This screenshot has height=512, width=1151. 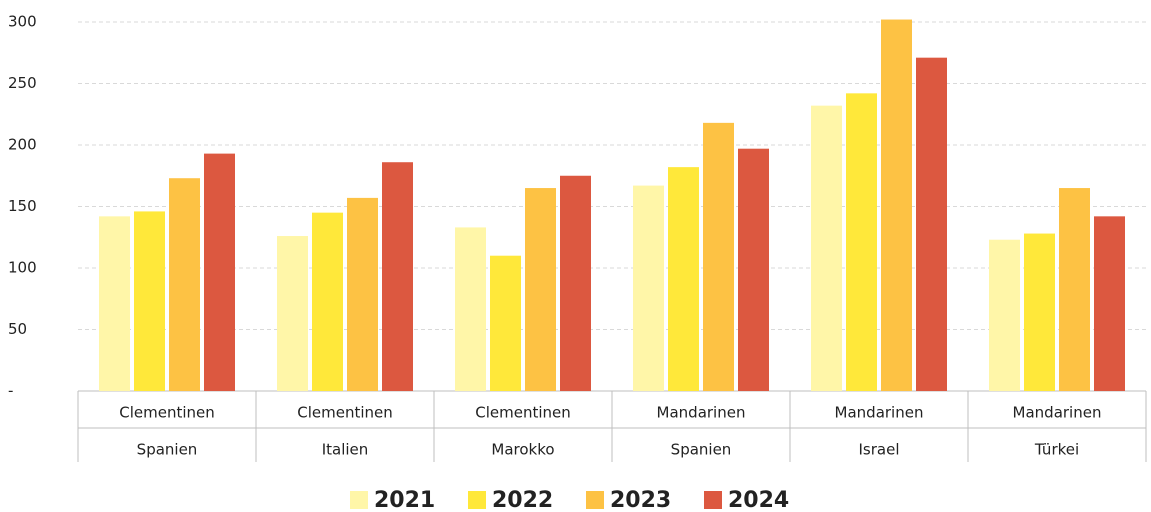 What do you see at coordinates (22, 22) in the screenshot?
I see `y-tick-label: 300` at bounding box center [22, 22].